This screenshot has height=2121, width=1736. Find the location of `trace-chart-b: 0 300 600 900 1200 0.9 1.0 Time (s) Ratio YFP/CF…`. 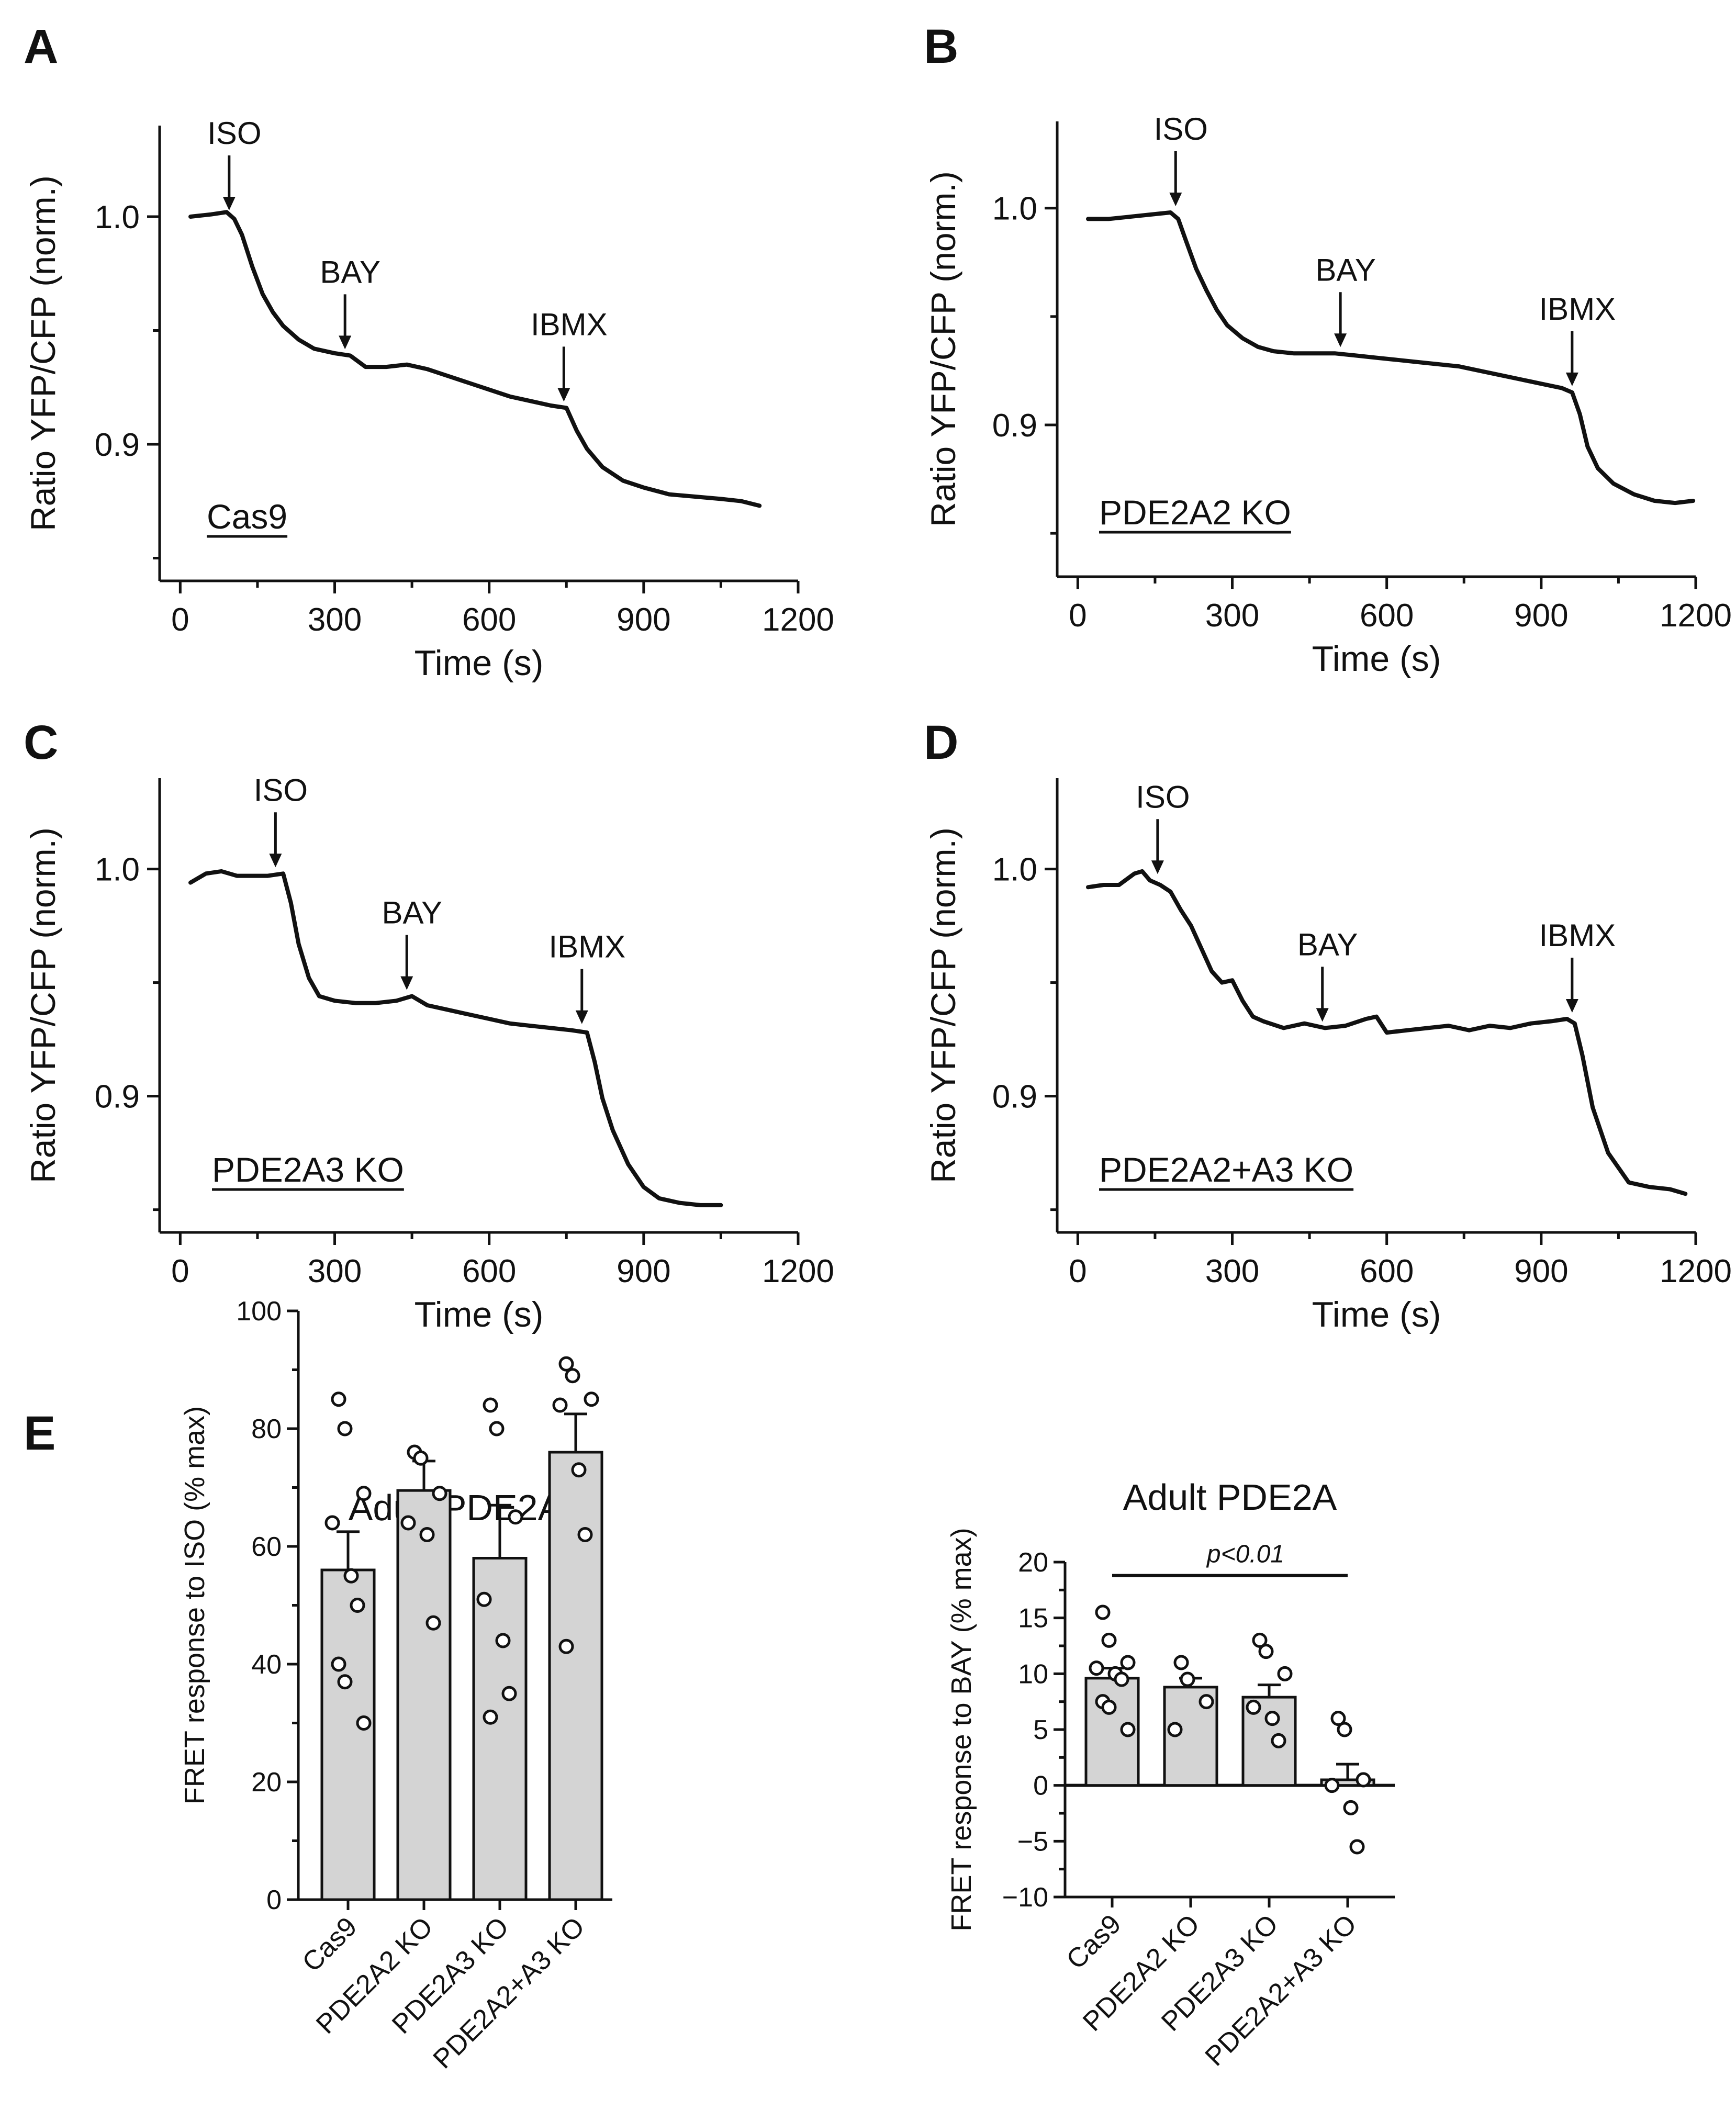

trace-chart-b: 0 300 600 900 1200 0.9 1.0 Time (s) Ratio YFP/CF… is located at coordinates (1328, 395).